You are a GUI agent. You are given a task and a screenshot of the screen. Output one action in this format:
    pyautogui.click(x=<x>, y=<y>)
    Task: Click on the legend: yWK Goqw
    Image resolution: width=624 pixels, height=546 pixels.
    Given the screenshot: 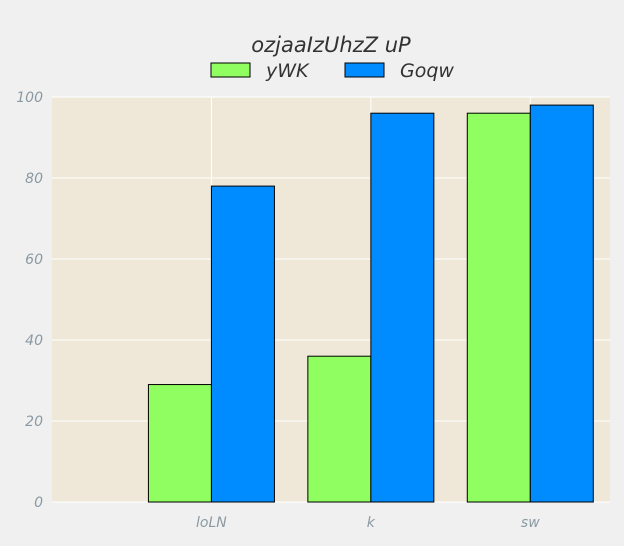 What is the action you would take?
    pyautogui.click(x=332, y=71)
    